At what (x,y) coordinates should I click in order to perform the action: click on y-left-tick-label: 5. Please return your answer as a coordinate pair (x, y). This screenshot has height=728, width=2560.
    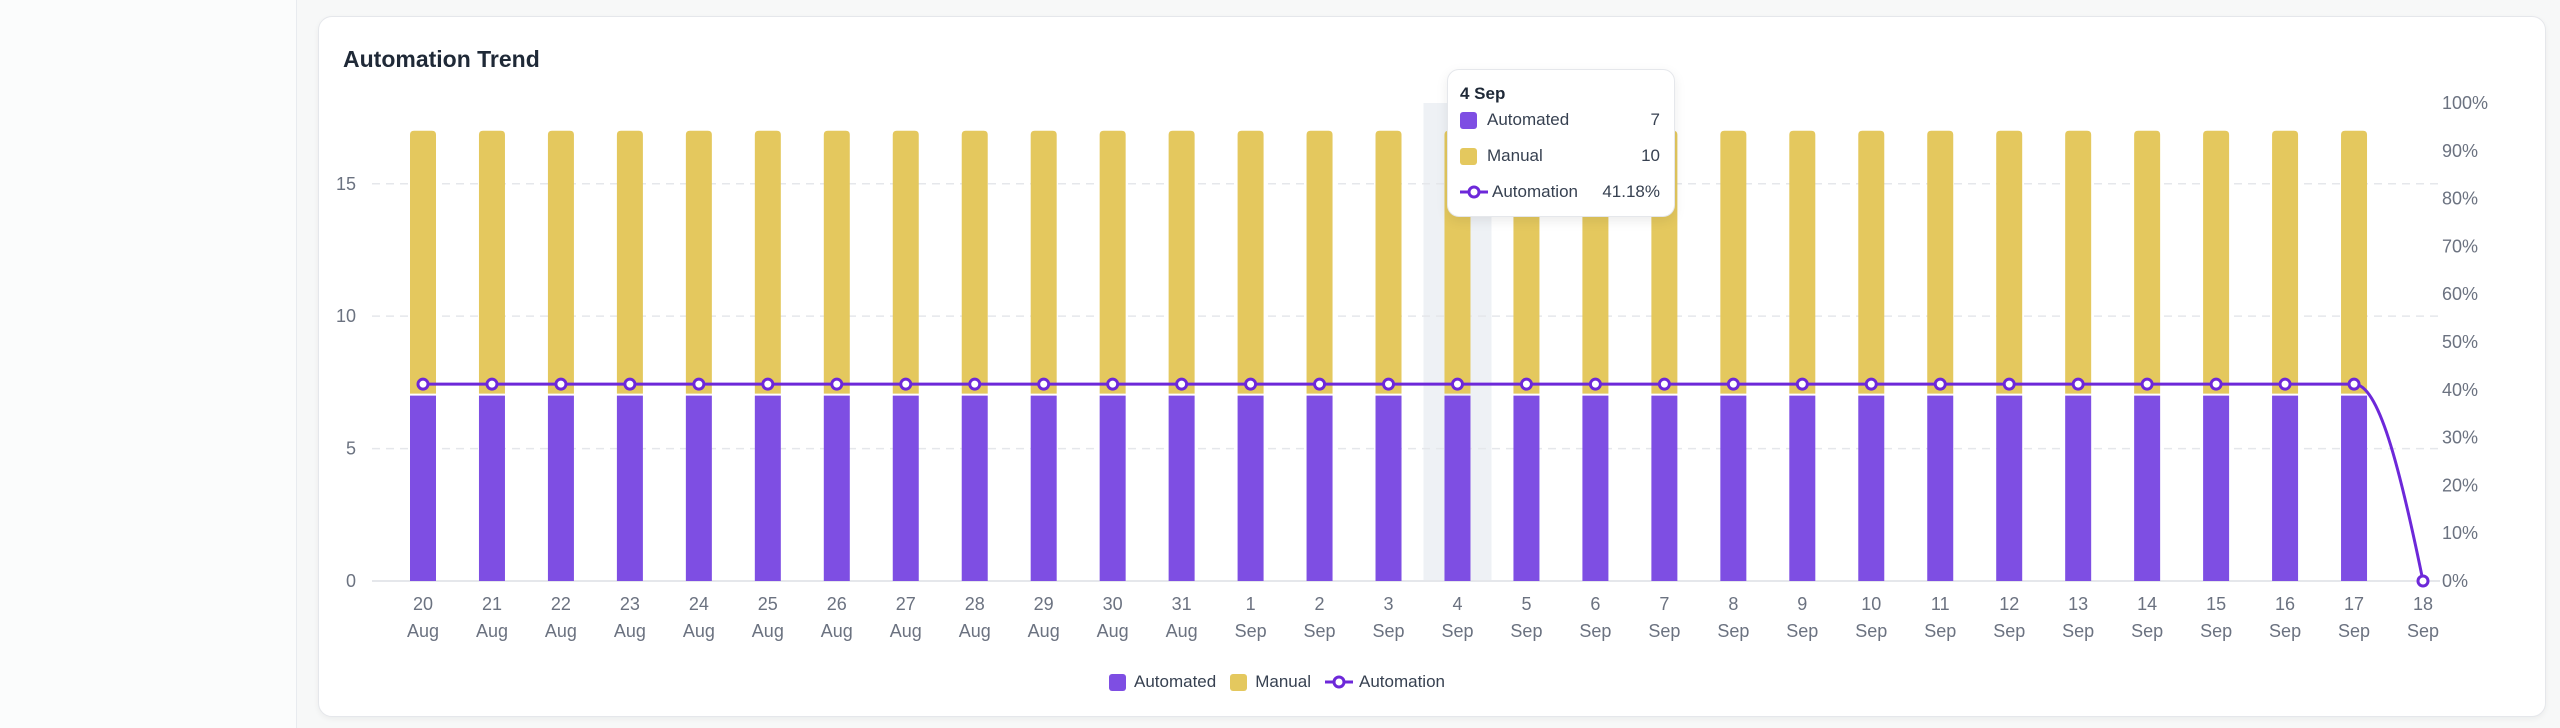
    Looking at the image, I should click on (351, 449).